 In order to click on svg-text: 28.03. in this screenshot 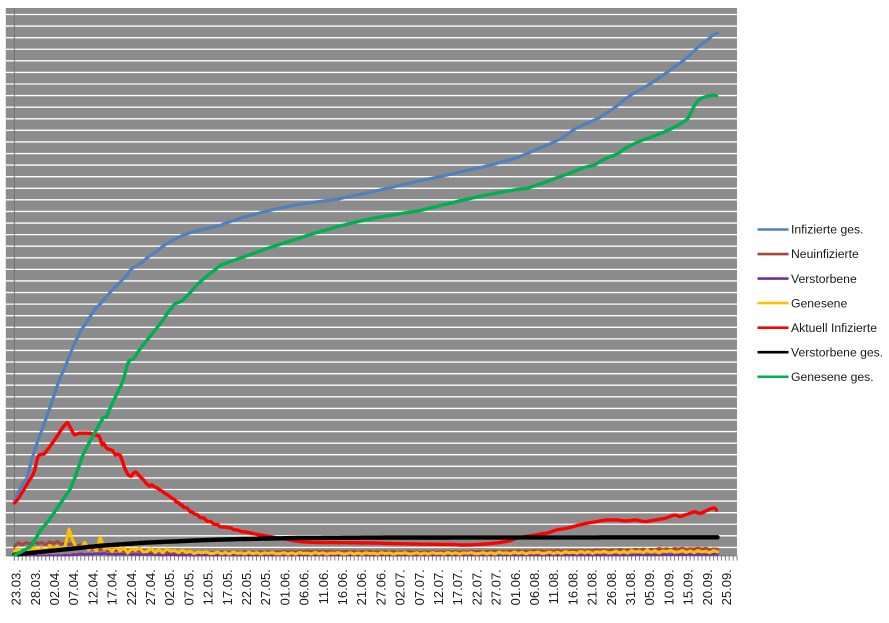, I will do `click(35, 587)`.